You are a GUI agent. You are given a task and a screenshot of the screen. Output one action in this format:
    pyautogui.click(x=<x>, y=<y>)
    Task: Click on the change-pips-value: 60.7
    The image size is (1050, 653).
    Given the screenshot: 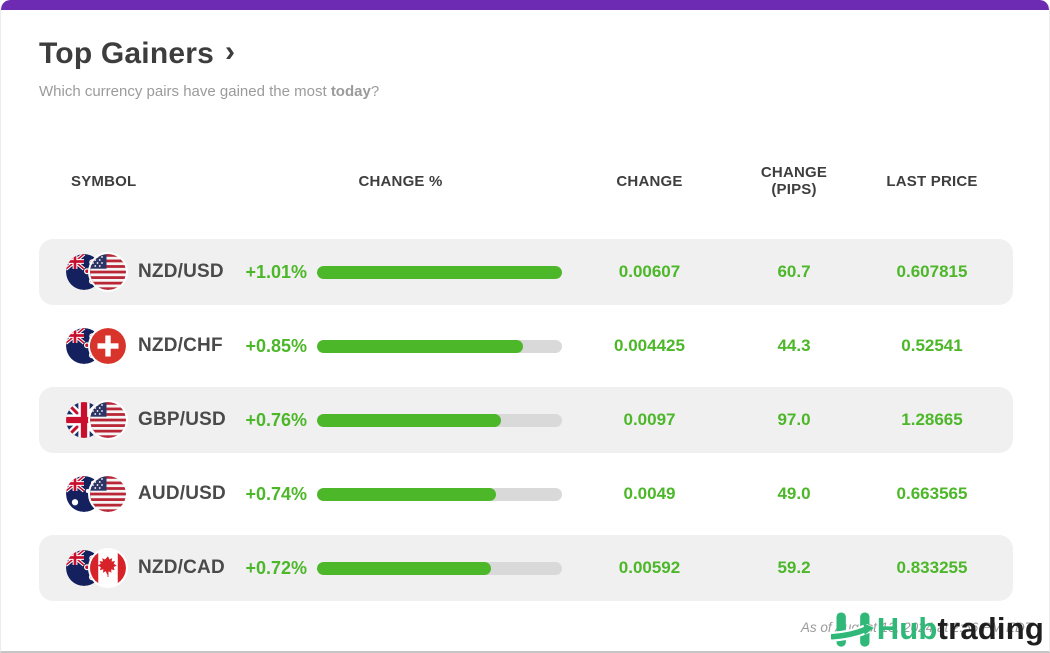 What is the action you would take?
    pyautogui.click(x=794, y=271)
    